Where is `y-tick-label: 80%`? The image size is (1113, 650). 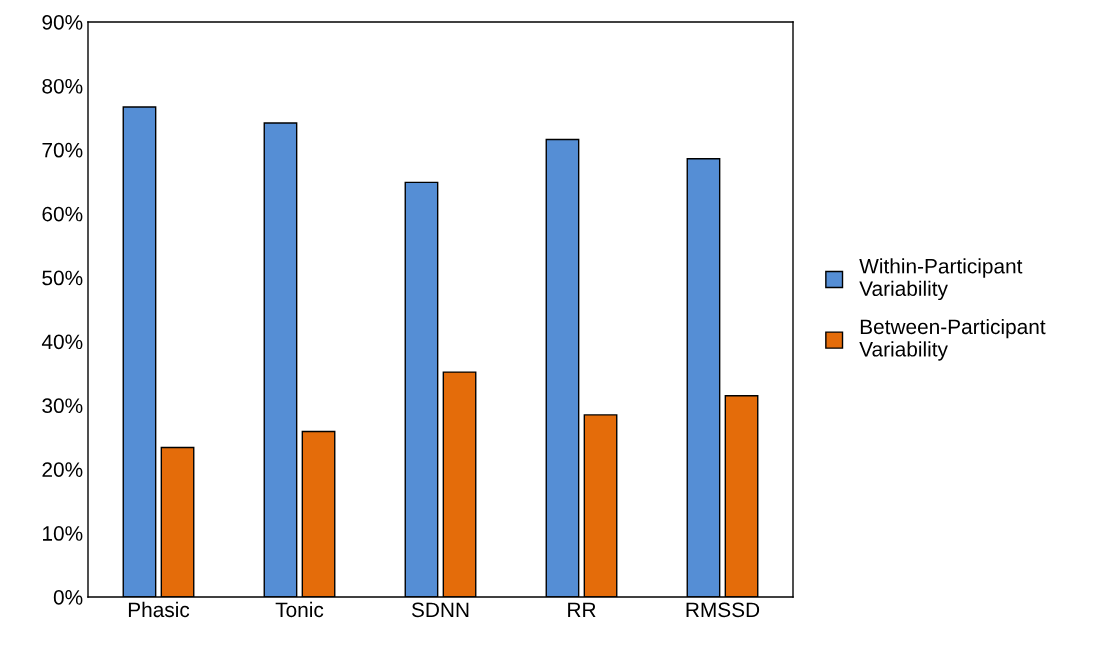 y-tick-label: 80% is located at coordinates (62, 86).